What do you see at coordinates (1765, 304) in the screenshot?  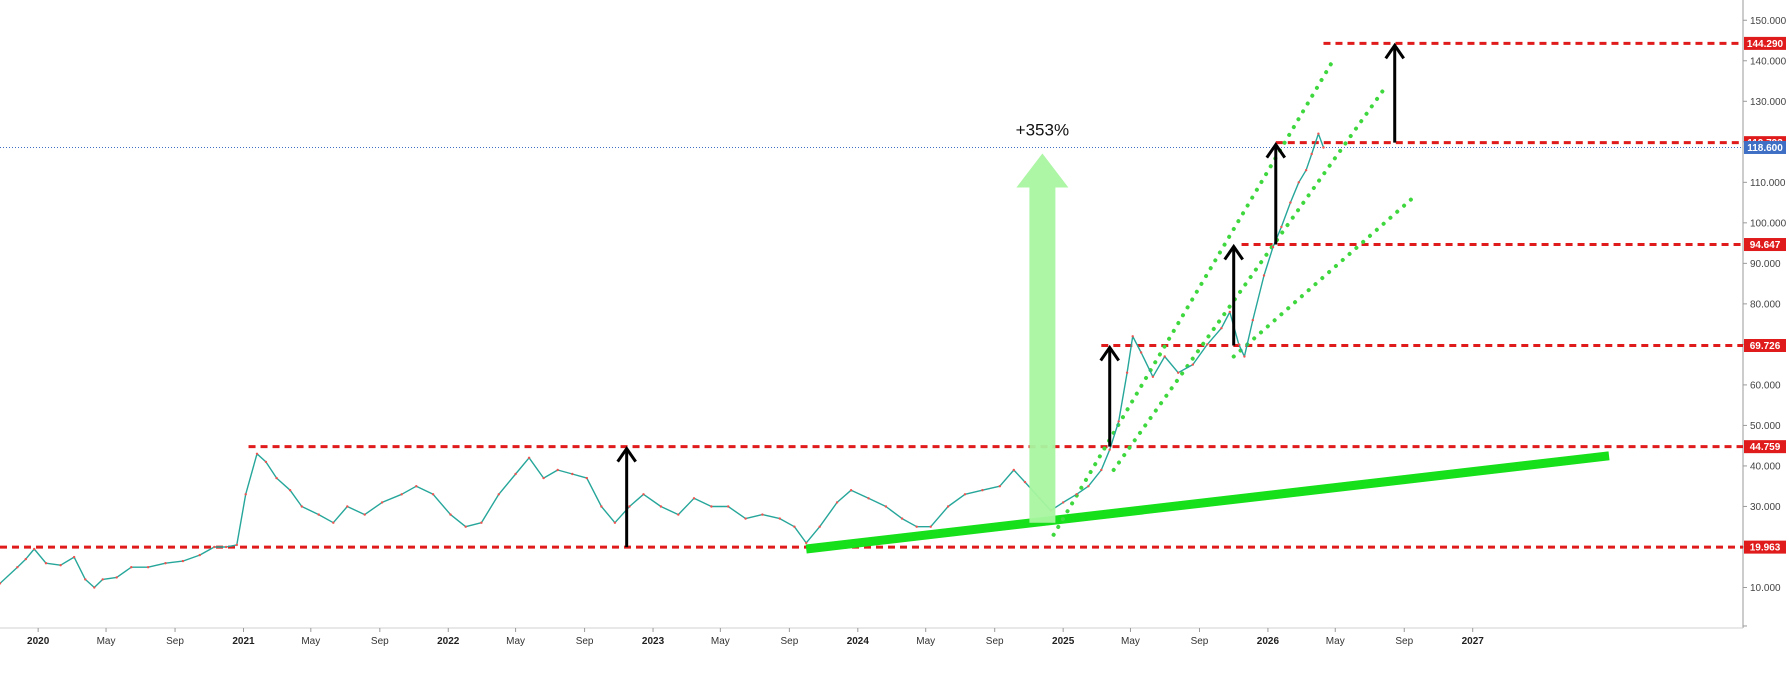 I see `y-tick-label: 80.000` at bounding box center [1765, 304].